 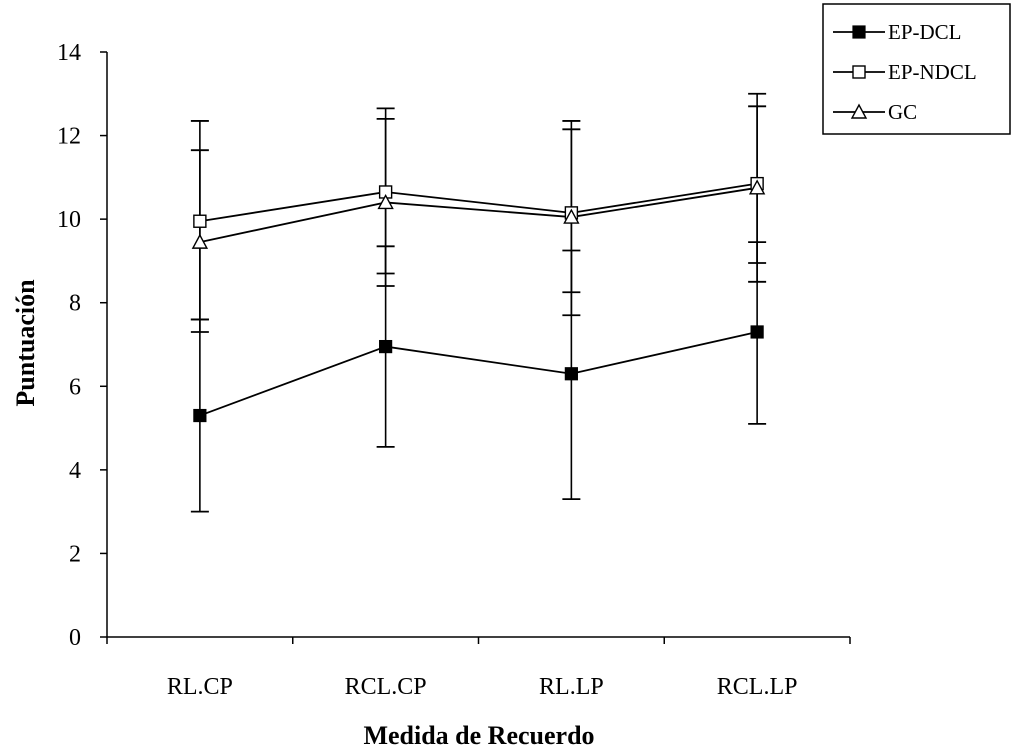 I want to click on y-axis-title: Puntuación, so click(x=25, y=343).